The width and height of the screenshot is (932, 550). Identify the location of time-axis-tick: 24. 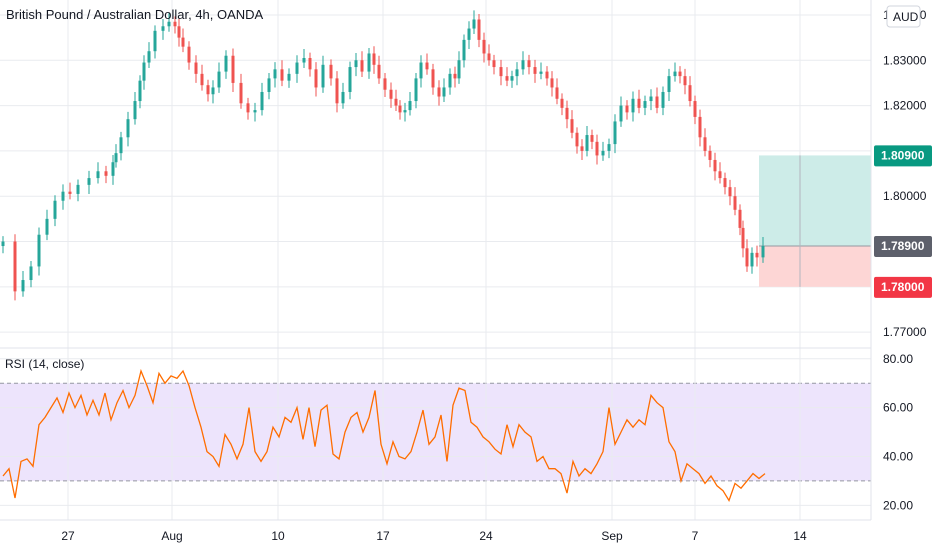
(486, 536).